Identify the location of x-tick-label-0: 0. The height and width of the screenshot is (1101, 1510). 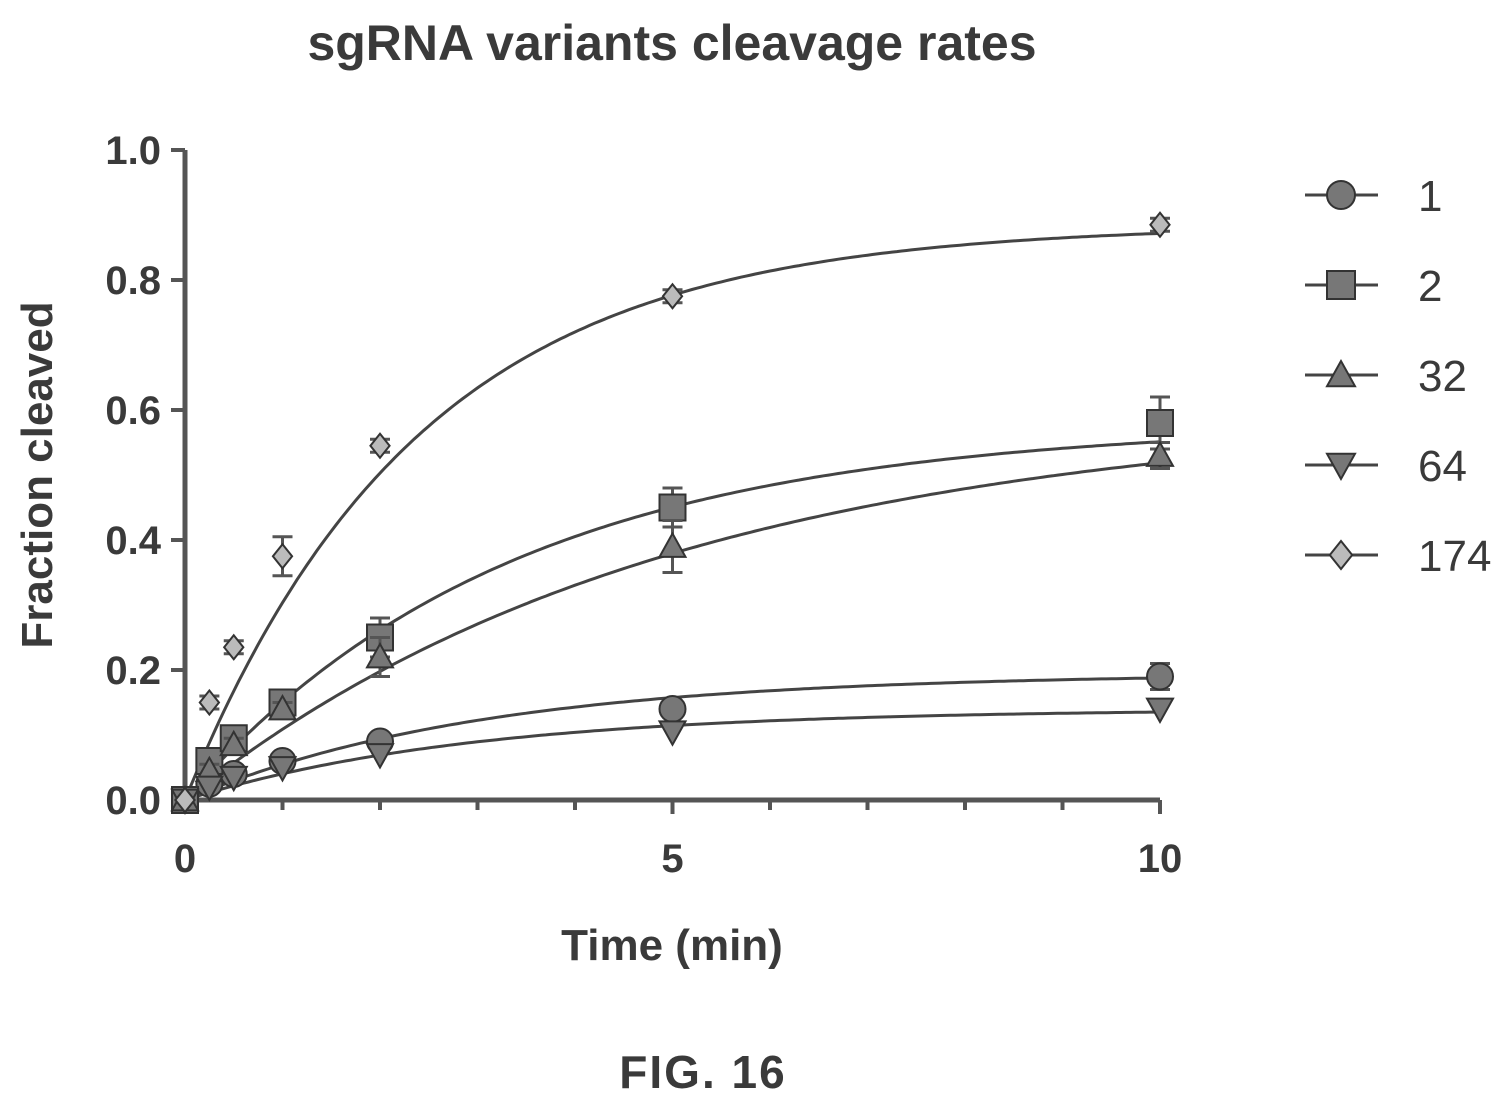
(185, 859).